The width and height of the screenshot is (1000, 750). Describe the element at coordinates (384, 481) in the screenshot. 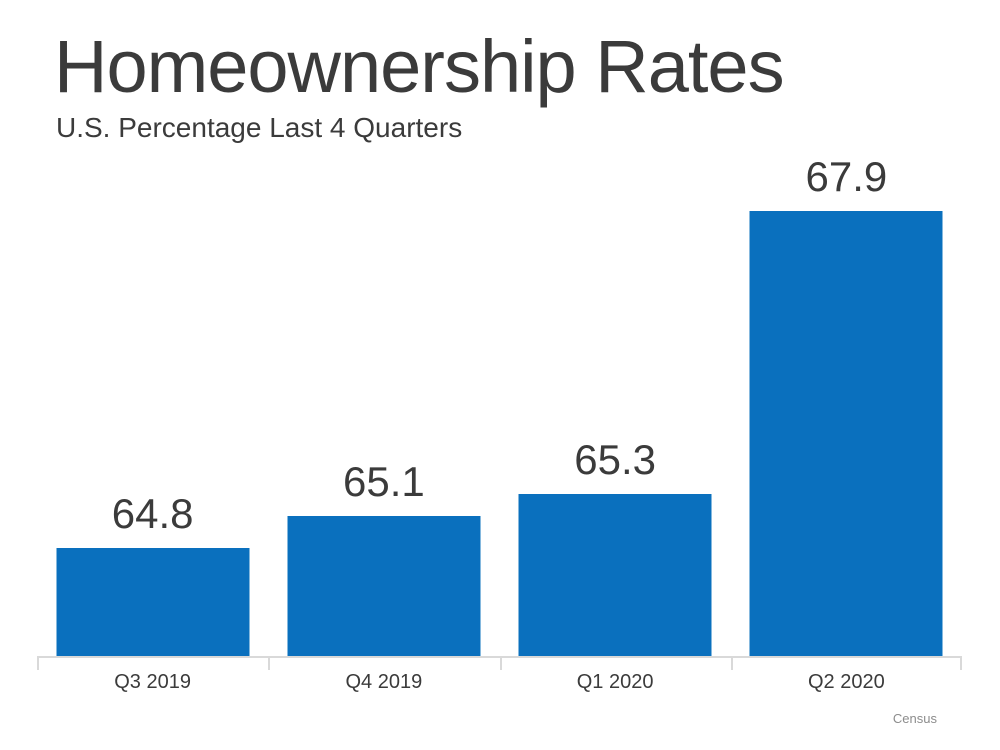

I see `bar-value-label: 65.1` at that location.